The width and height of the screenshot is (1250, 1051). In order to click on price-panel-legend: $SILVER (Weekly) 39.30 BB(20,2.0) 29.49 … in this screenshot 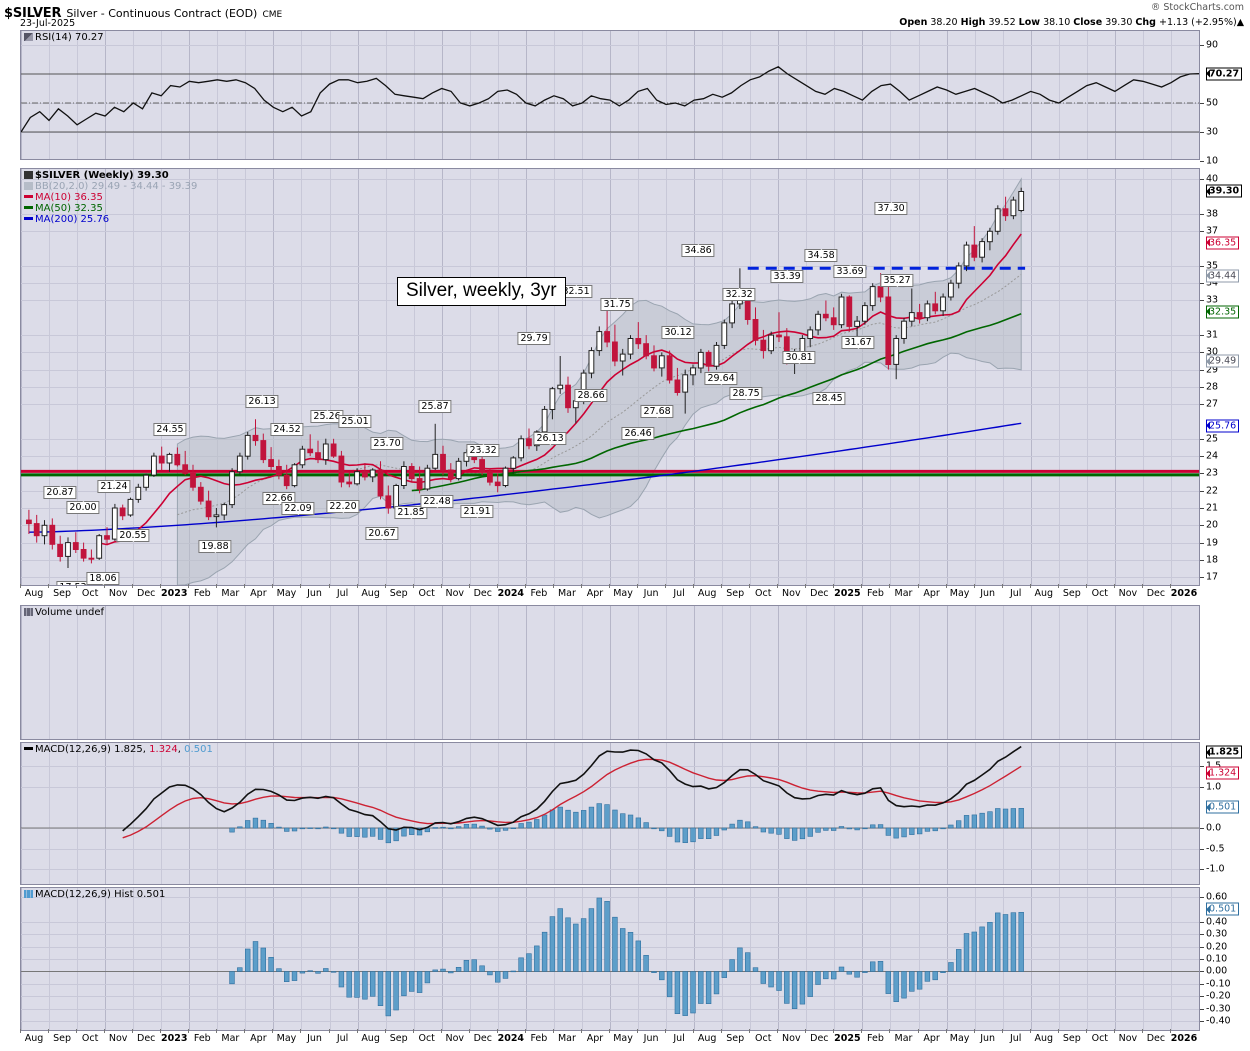, I will do `click(110, 197)`.